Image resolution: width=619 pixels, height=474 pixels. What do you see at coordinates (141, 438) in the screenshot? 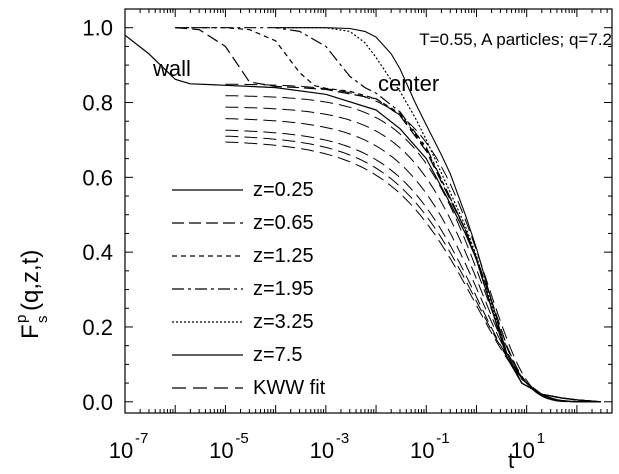
I see `x-tick-exponent: -7` at bounding box center [141, 438].